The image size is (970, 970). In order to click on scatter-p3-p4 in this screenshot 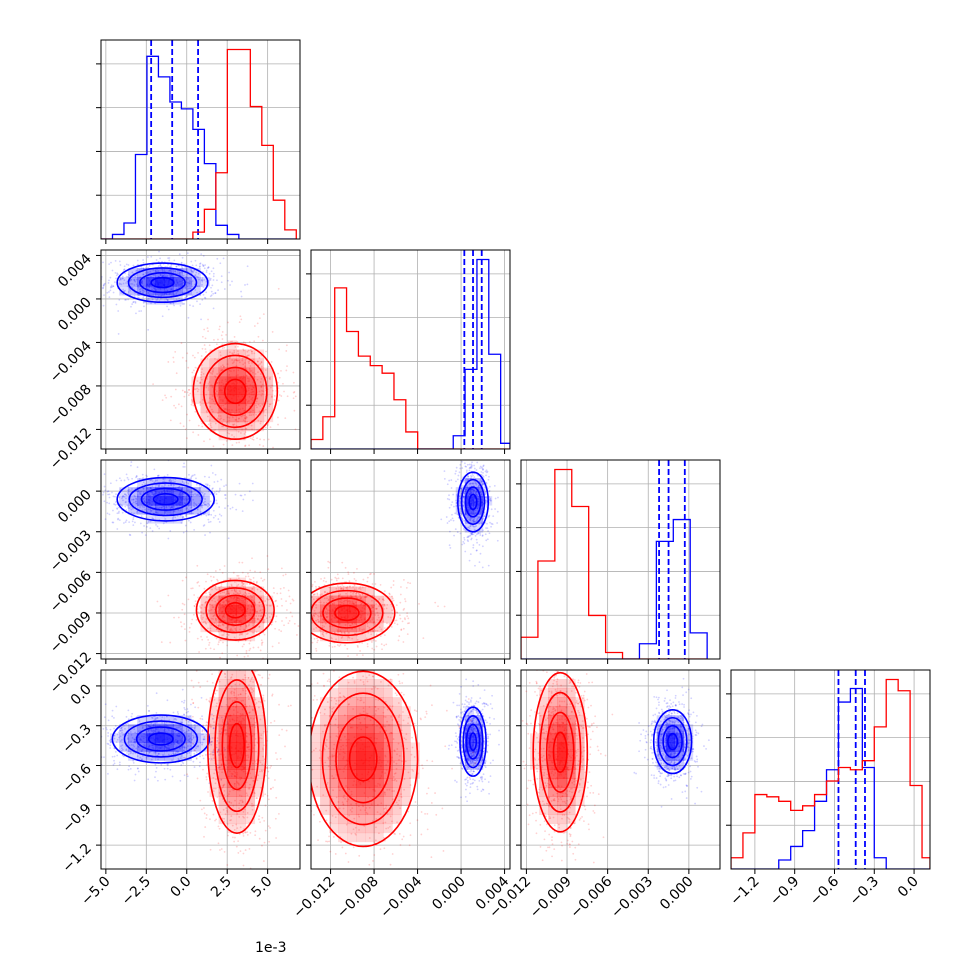, I will do `click(615, 769)`.